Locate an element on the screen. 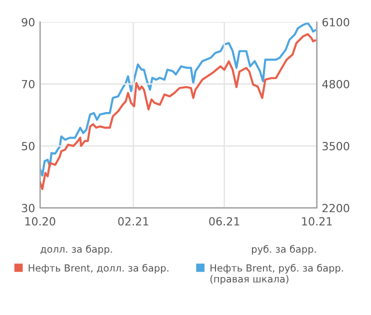 This screenshot has height=315, width=371. y2-tick-label: 6100 is located at coordinates (336, 22).